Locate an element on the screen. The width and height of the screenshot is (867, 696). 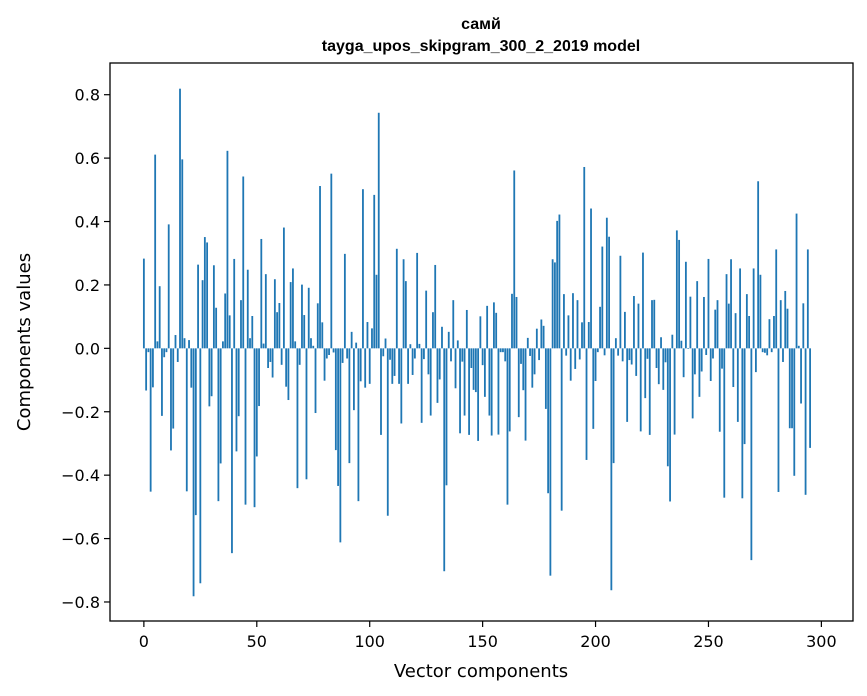
x-tick-label: 100 is located at coordinates (369, 641).